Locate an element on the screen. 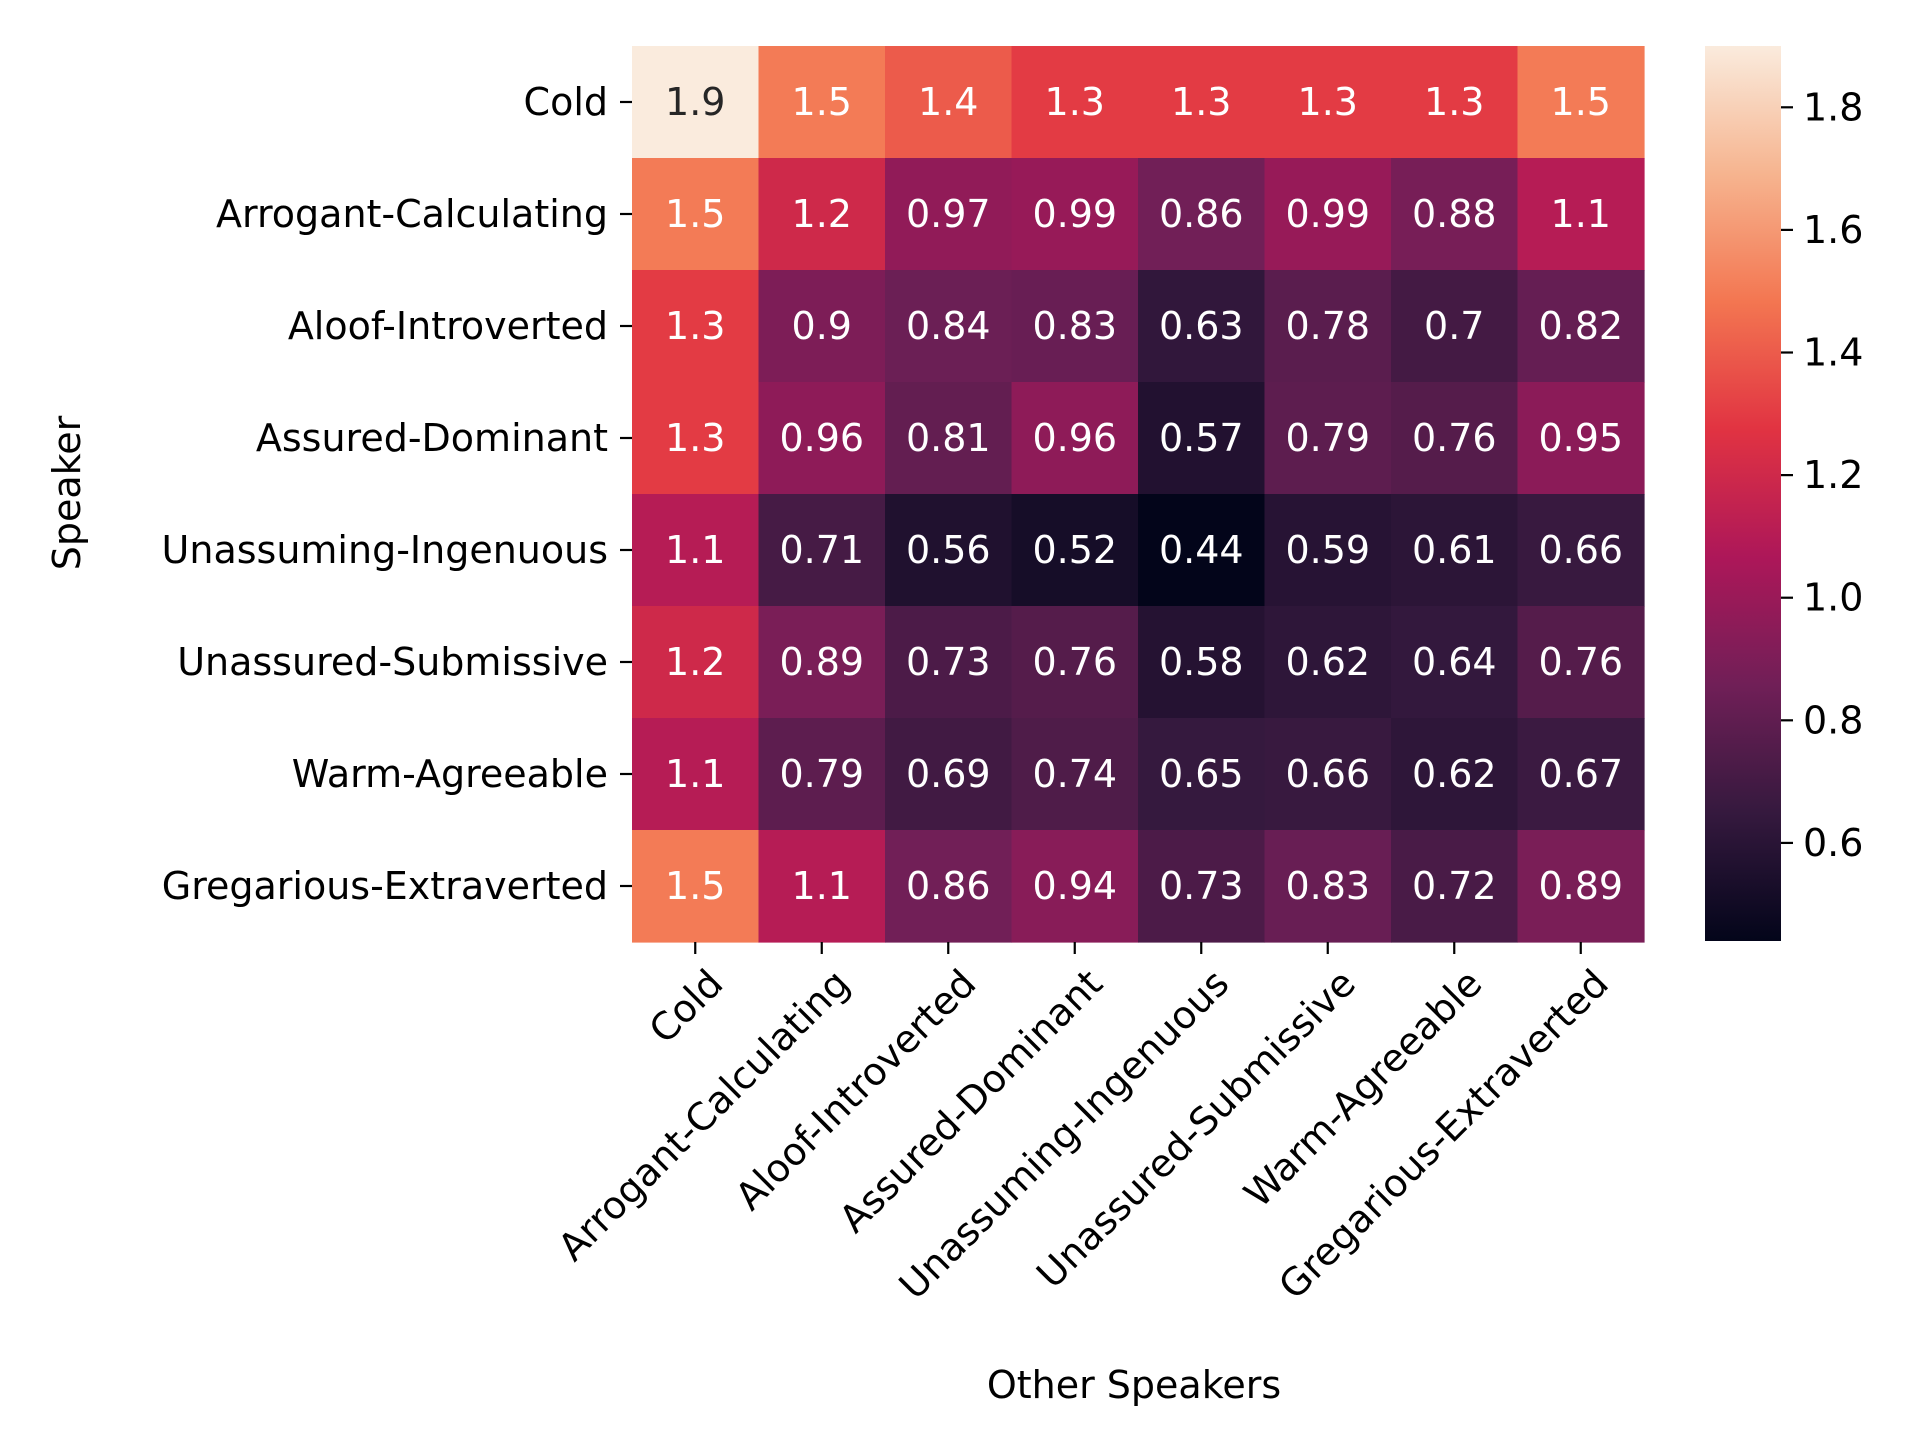 The image size is (1920, 1440). cell-value-label: 0.61 is located at coordinates (1454, 550).